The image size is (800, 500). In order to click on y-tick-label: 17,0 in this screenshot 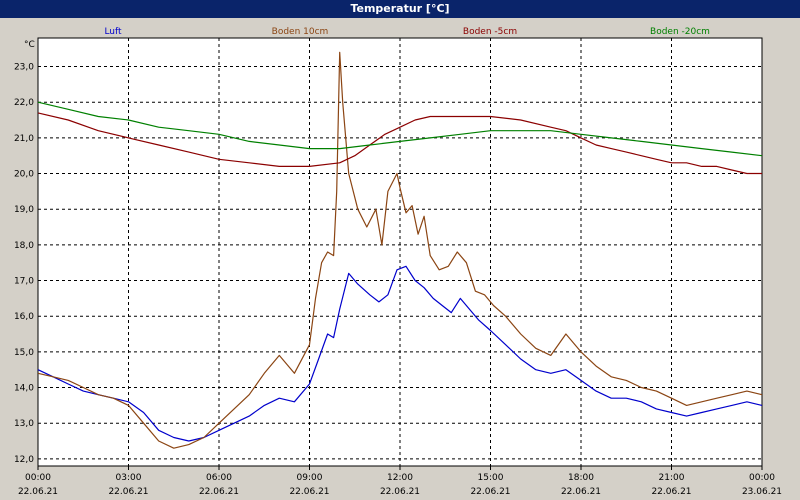, I will do `click(24, 282)`.